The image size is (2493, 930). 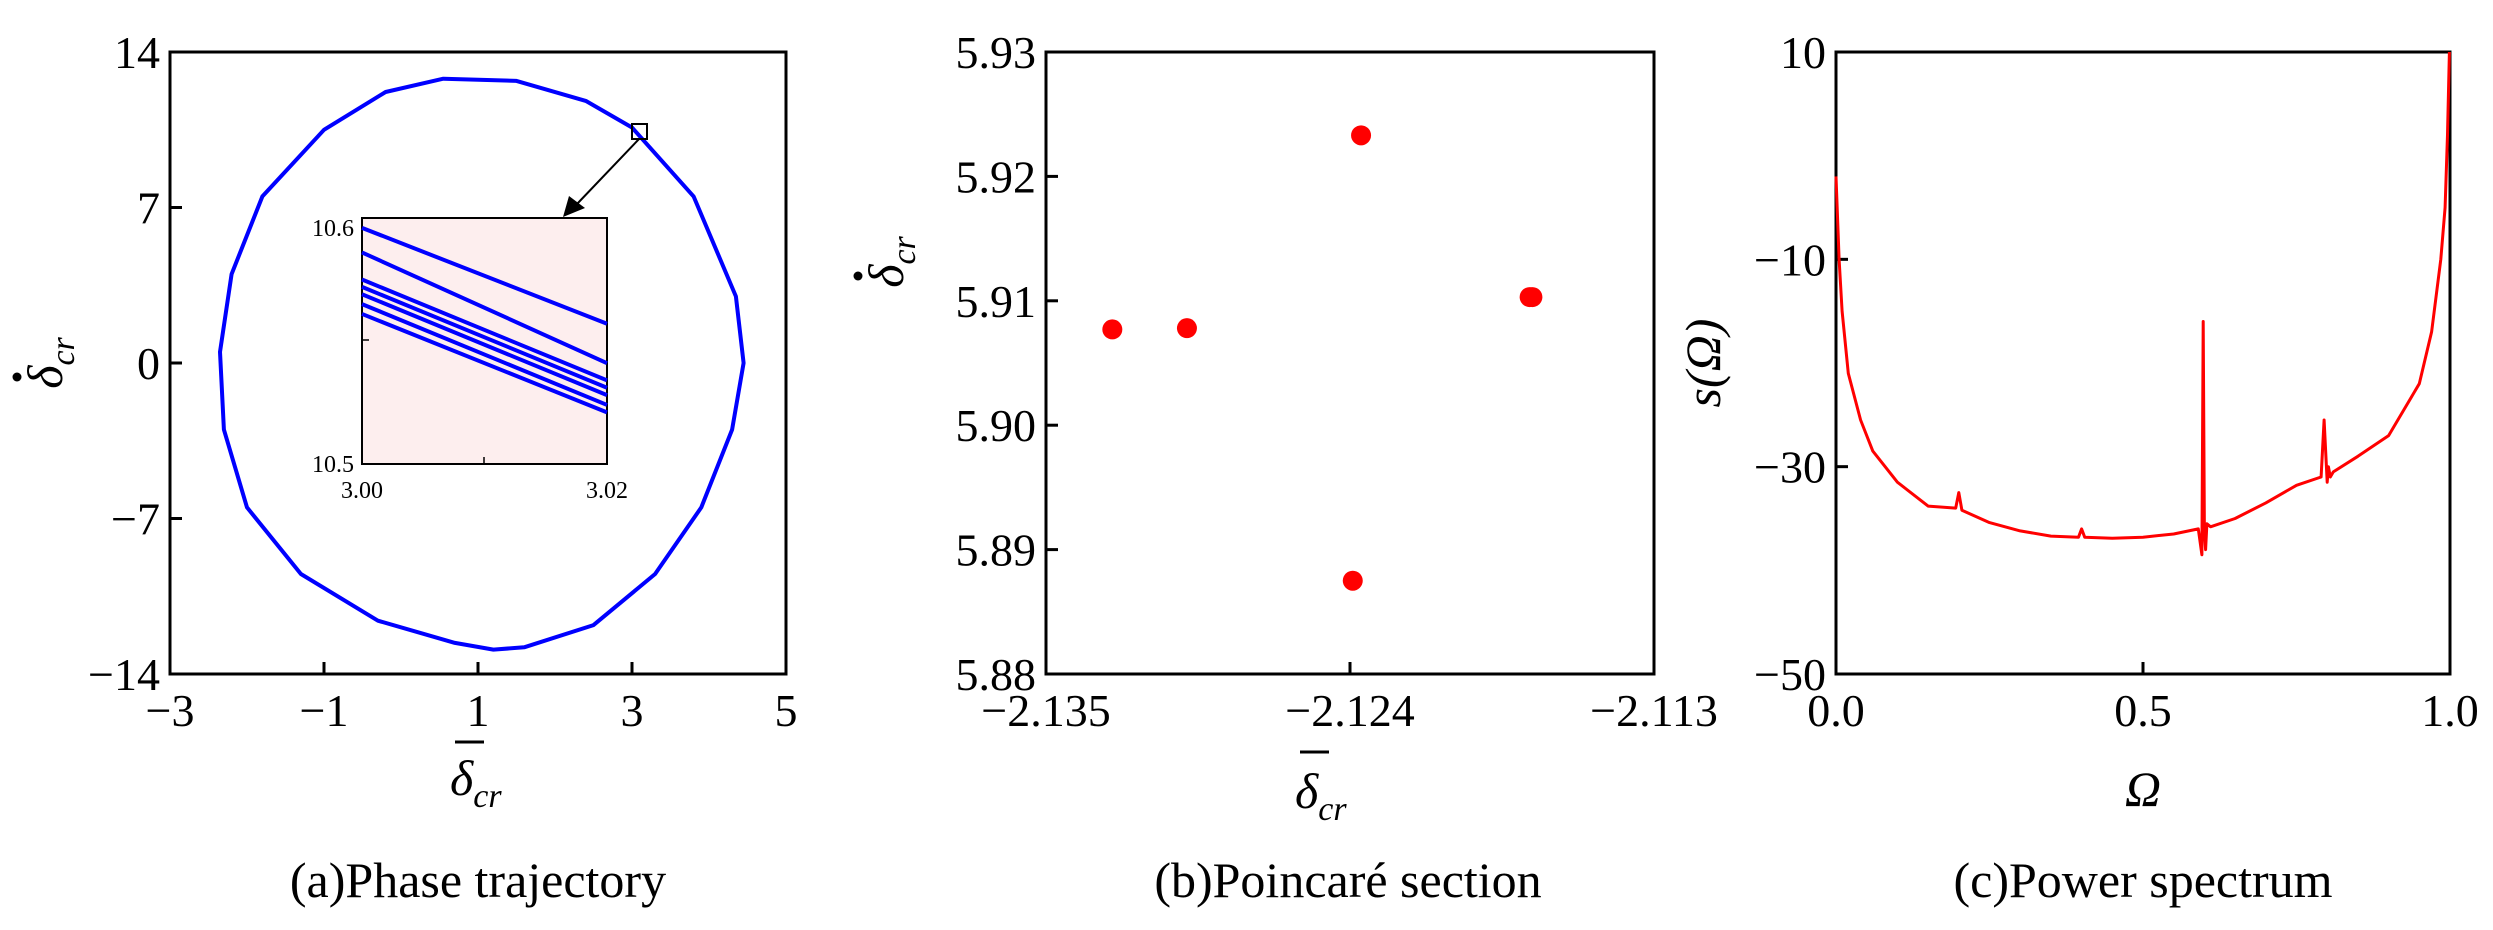 What do you see at coordinates (2143, 710) in the screenshot?
I see `x-tick-label: 0.5` at bounding box center [2143, 710].